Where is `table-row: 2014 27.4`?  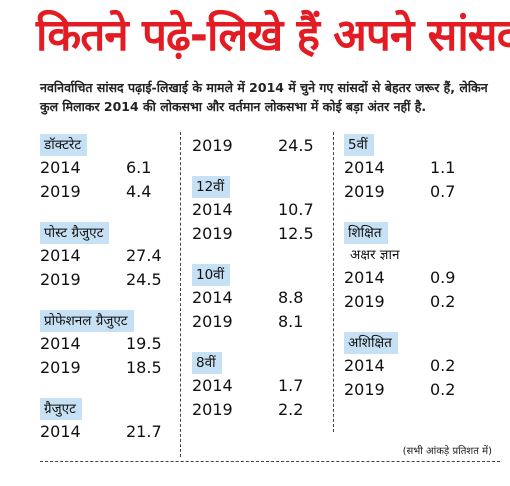
table-row: 2014 27.4 is located at coordinates (113, 256).